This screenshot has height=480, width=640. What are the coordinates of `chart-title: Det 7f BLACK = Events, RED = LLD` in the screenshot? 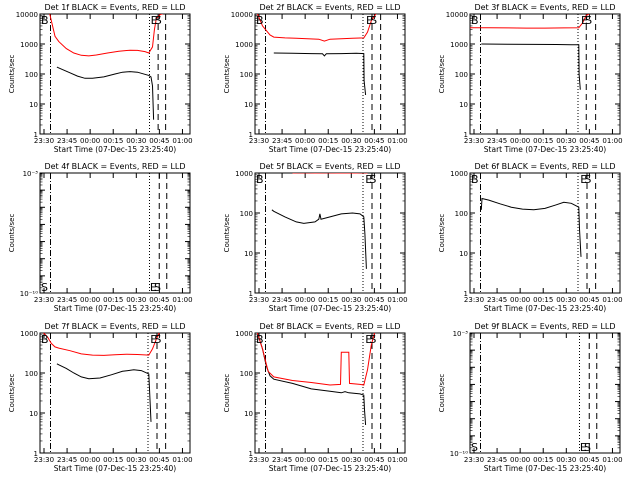 It's located at (114, 326).